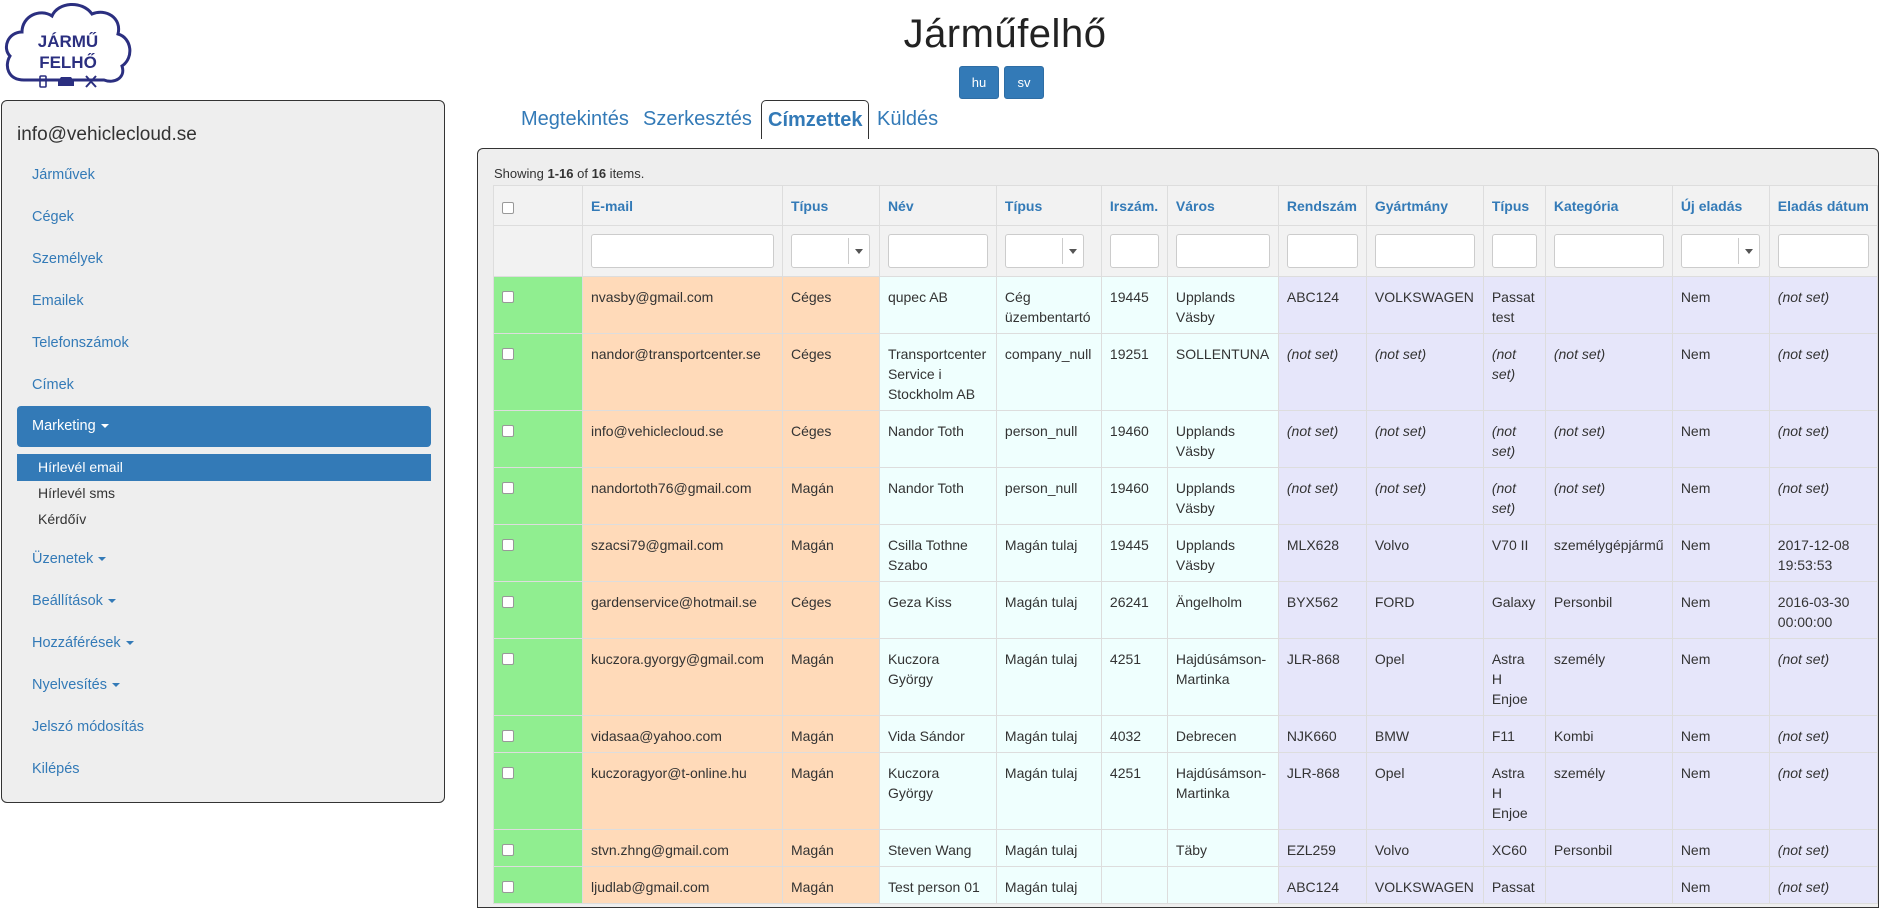  I want to click on logo-text-line1: JÁRMŰ, so click(68, 41).